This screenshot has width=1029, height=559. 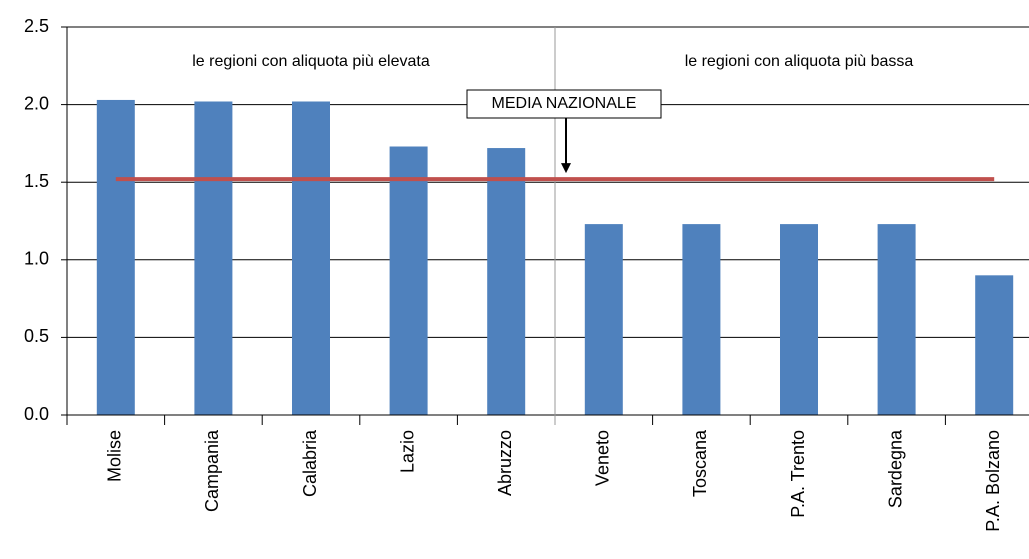 I want to click on y-tick-label: 2.5, so click(x=36, y=26).